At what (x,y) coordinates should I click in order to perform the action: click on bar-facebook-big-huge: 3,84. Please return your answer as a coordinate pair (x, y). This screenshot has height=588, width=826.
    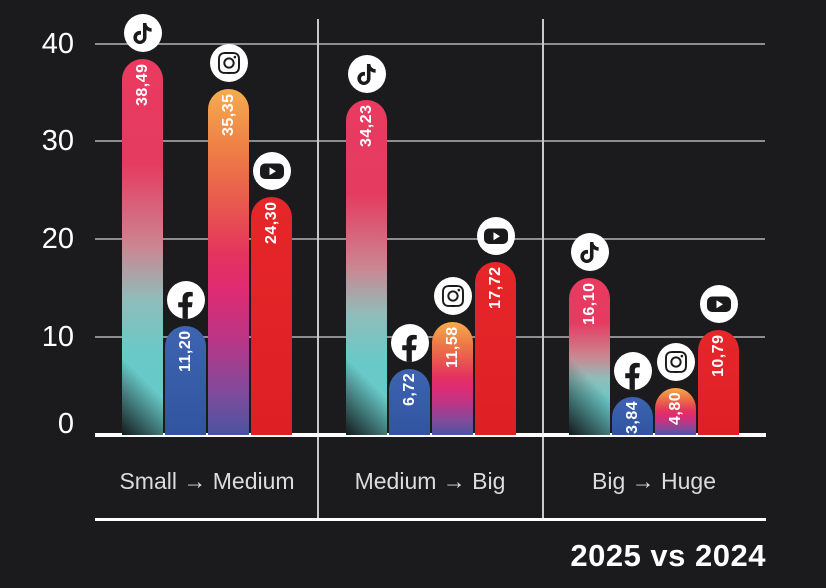
    Looking at the image, I should click on (632, 416).